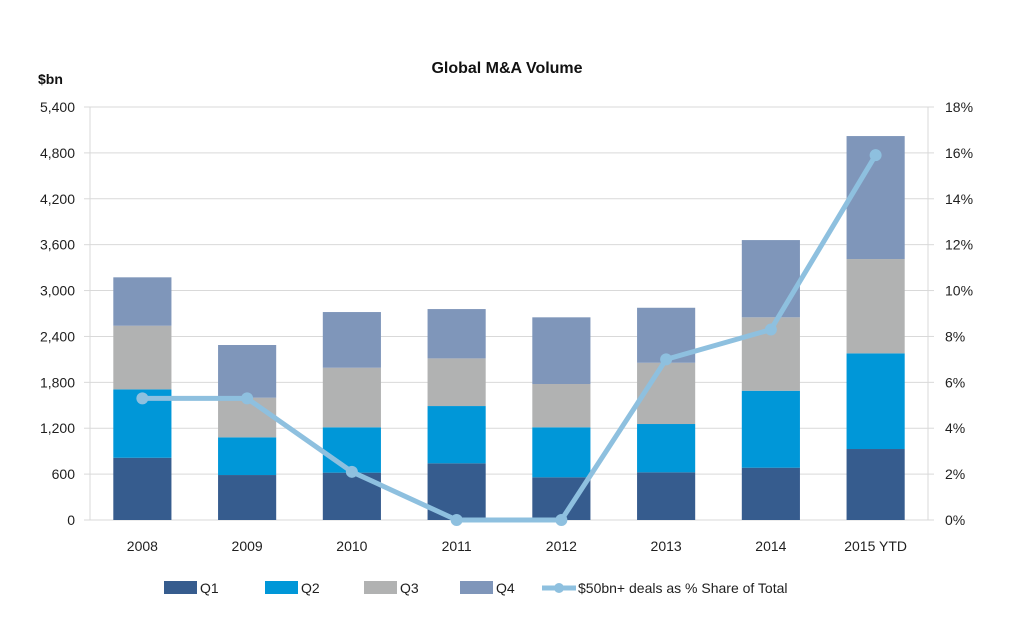 This screenshot has height=624, width=1028. I want to click on y-right-tick-label: 14%, so click(959, 199).